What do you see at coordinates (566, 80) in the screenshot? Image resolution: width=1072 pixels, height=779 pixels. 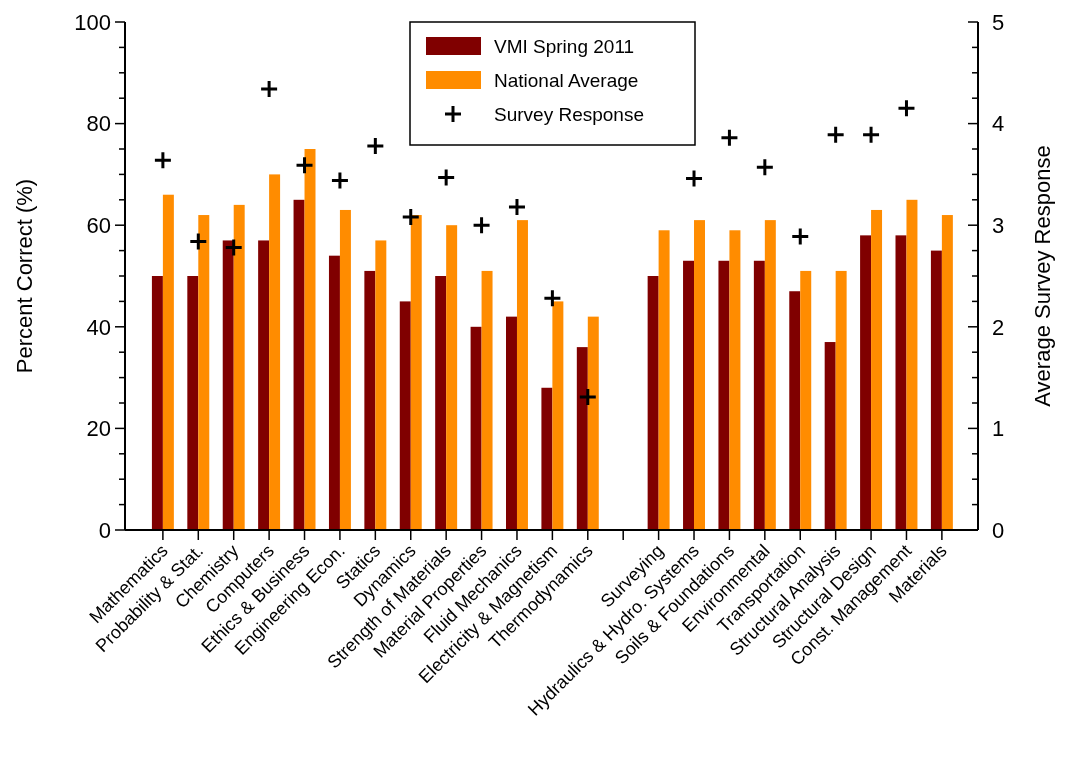 I see `legend-label: National Average` at bounding box center [566, 80].